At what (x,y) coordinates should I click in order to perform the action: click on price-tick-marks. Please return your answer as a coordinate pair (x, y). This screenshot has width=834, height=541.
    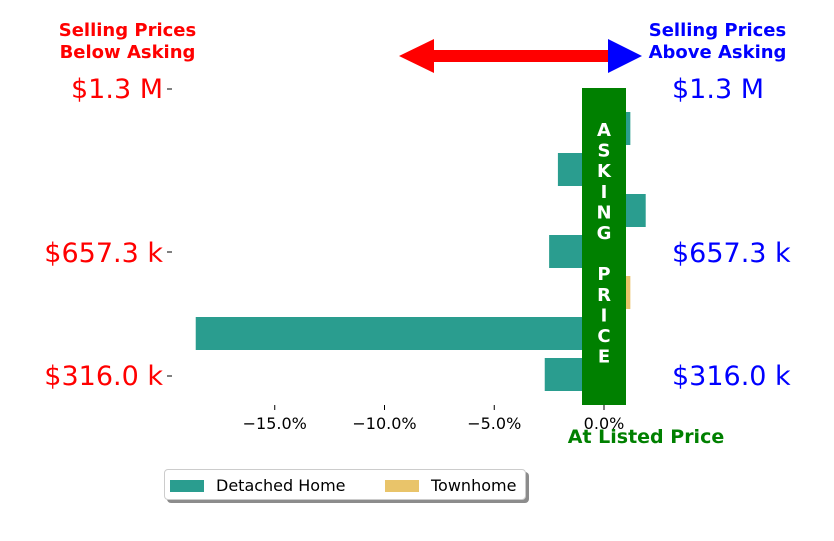
    Looking at the image, I should click on (169, 232).